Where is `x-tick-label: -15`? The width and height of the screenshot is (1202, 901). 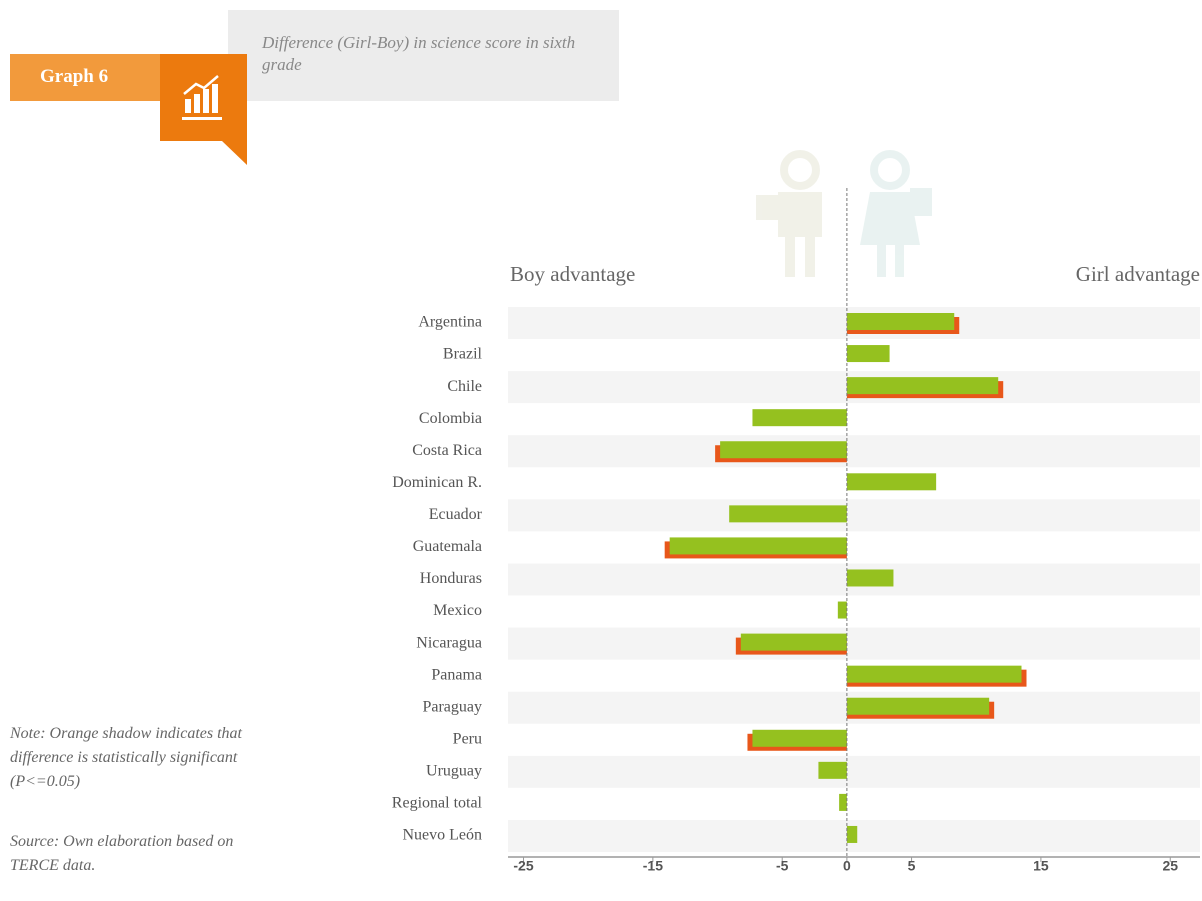
x-tick-label: -15 is located at coordinates (653, 866).